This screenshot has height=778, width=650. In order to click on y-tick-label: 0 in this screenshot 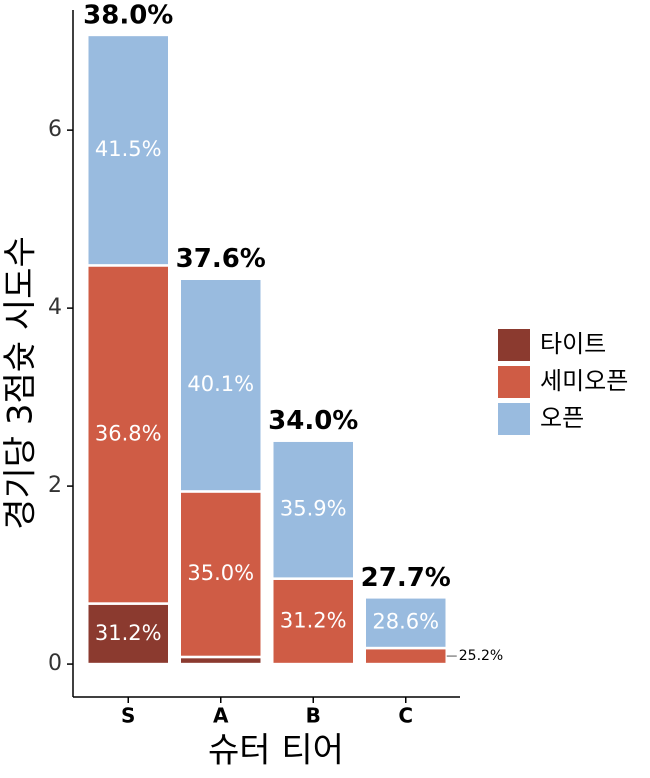, I will do `click(55, 663)`.